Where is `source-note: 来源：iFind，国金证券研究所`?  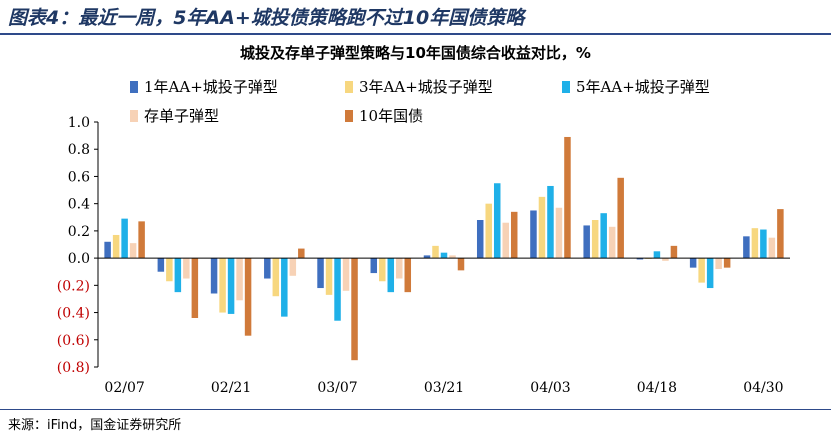 source-note: 来源：iFind，国金证券研究所 is located at coordinates (95, 425).